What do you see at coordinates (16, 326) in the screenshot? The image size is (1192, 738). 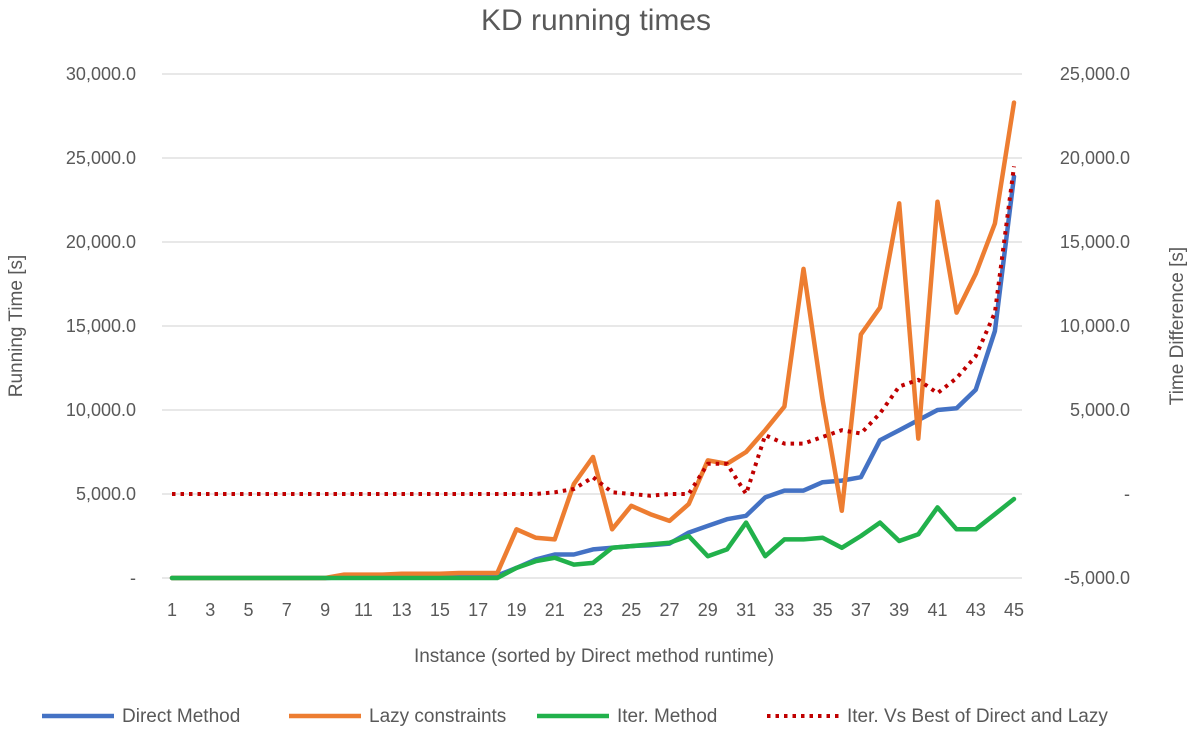 I see `y-axis-title: Running Time [s]` at bounding box center [16, 326].